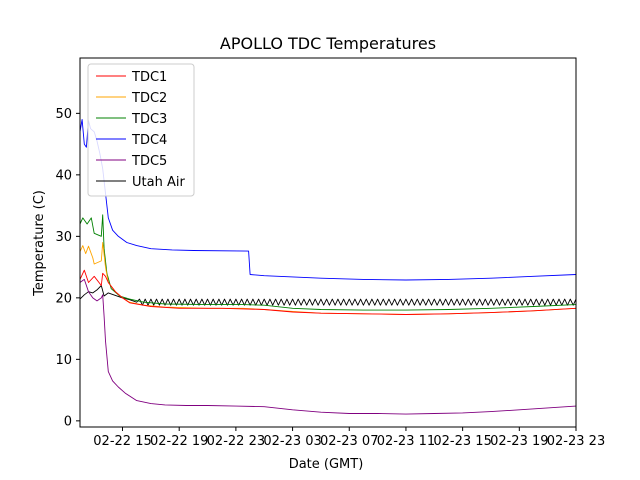 This screenshot has width=640, height=480. Describe the element at coordinates (149, 119) in the screenshot. I see `legend-label: TDC3` at that location.